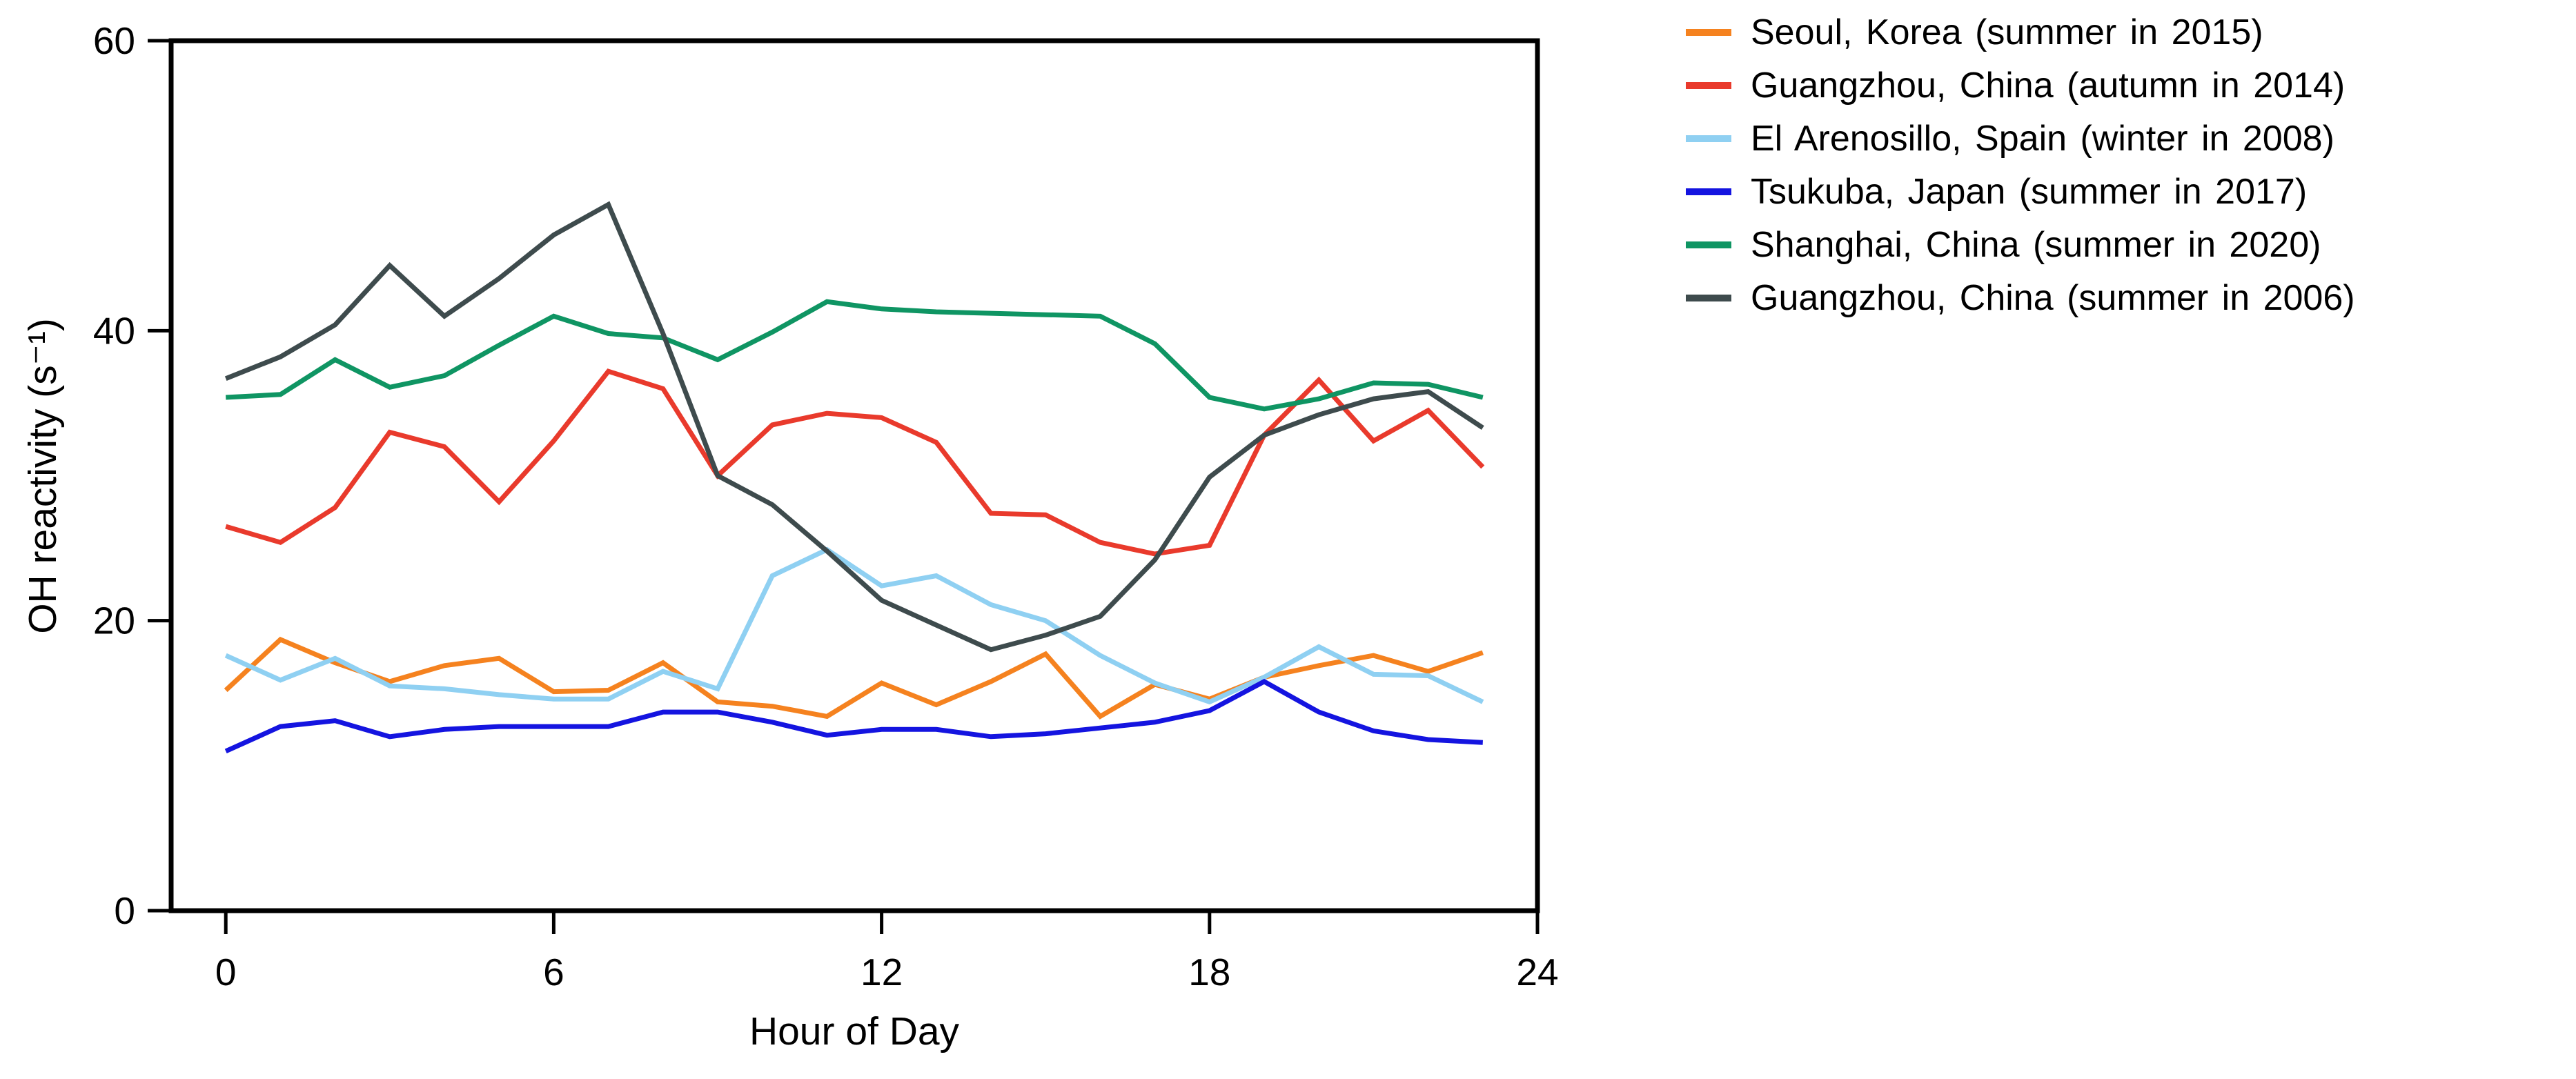 Image resolution: width=2576 pixels, height=1079 pixels. I want to click on legend-item-1: Guangzhou, China (autumn in 2014), so click(2020, 85).